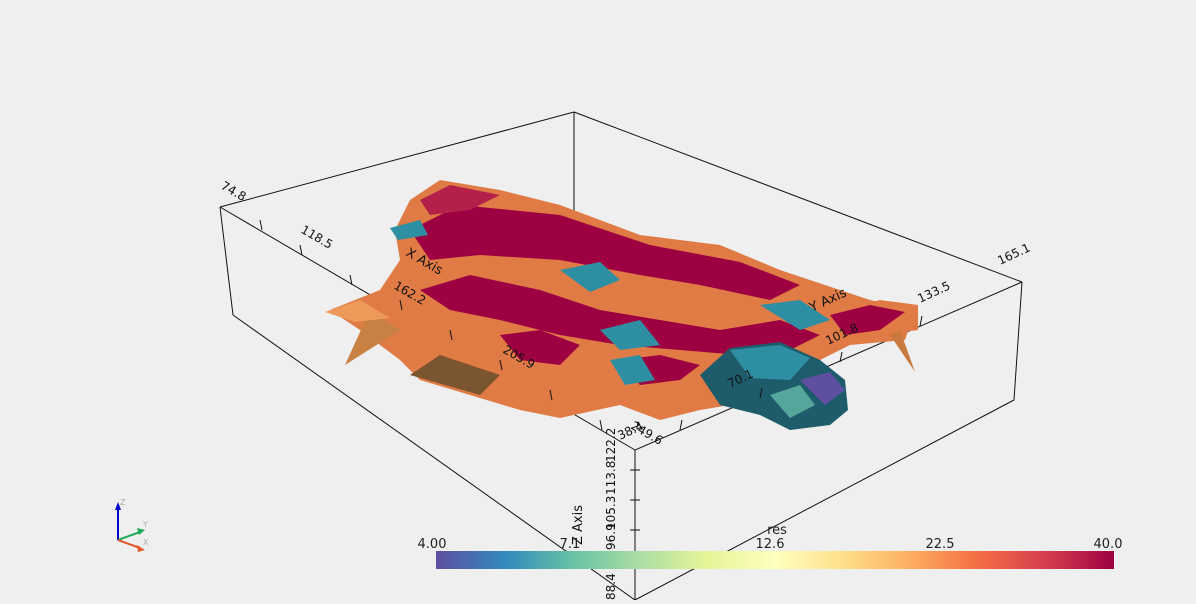 Image resolution: width=1196 pixels, height=604 pixels. Describe the element at coordinates (611, 536) in the screenshot. I see `z-tick-label: 96.9` at that location.